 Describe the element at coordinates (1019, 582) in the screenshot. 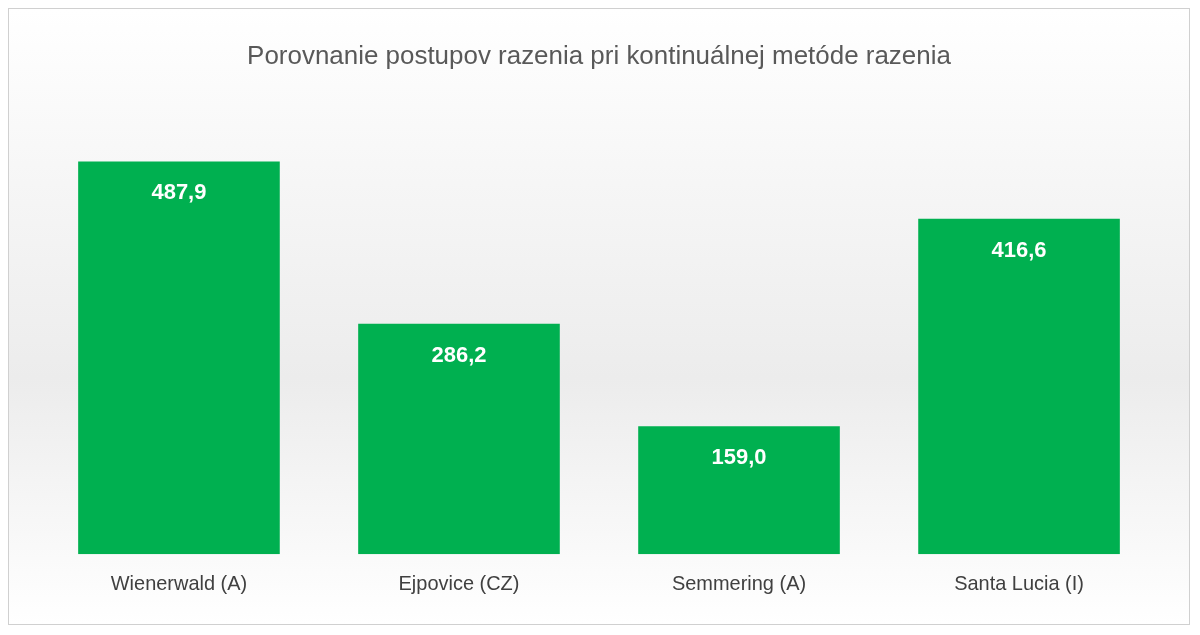

I see `x-tick-label: Santa Lucia (I)` at that location.